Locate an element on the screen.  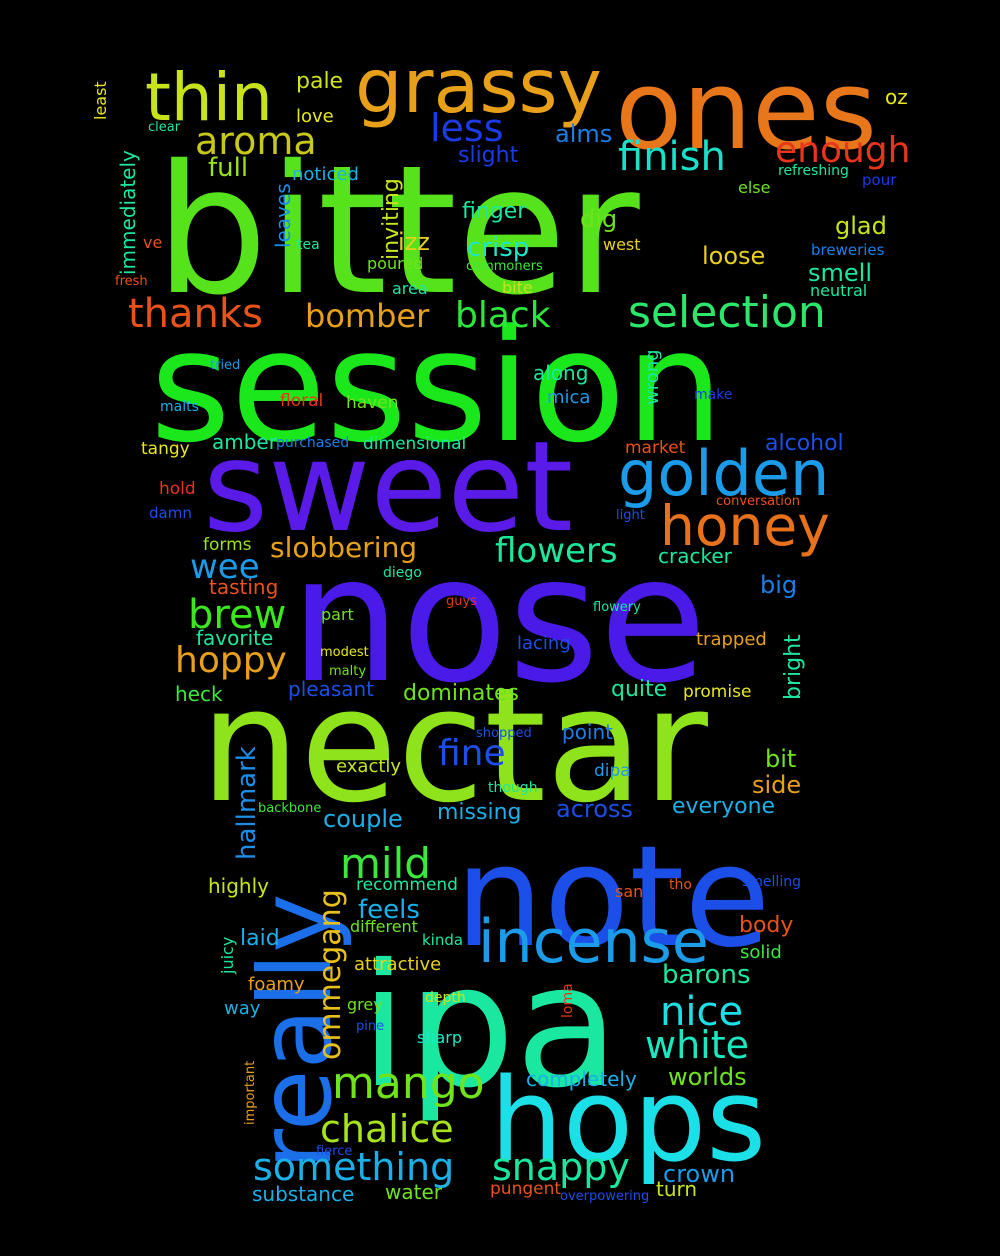
word-fresh: fresh is located at coordinates (131, 281).